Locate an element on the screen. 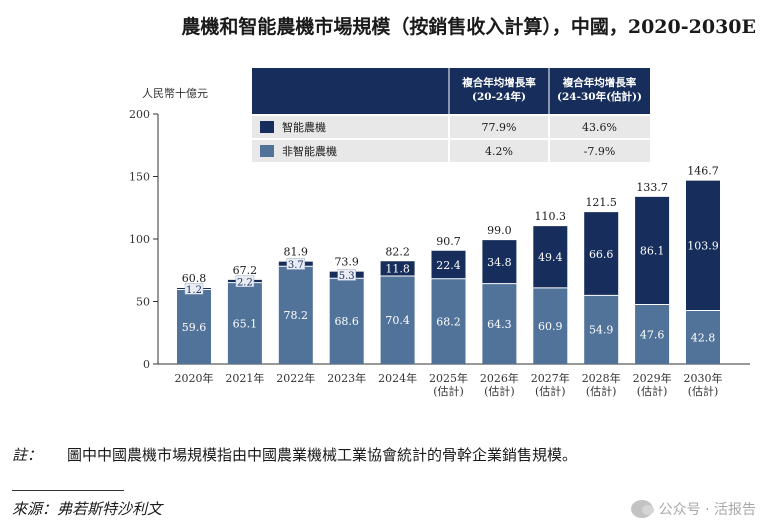 The width and height of the screenshot is (770, 529). data-label-smart: 1.2 is located at coordinates (194, 290).